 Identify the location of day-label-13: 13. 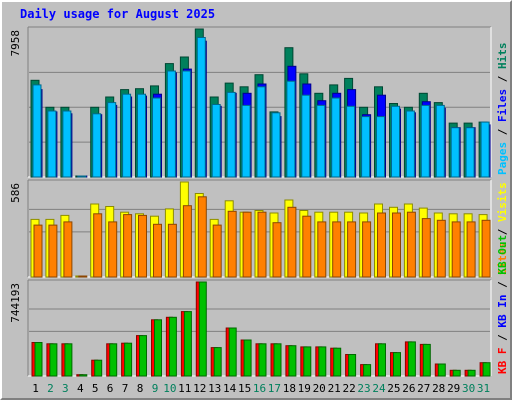
(214, 388).